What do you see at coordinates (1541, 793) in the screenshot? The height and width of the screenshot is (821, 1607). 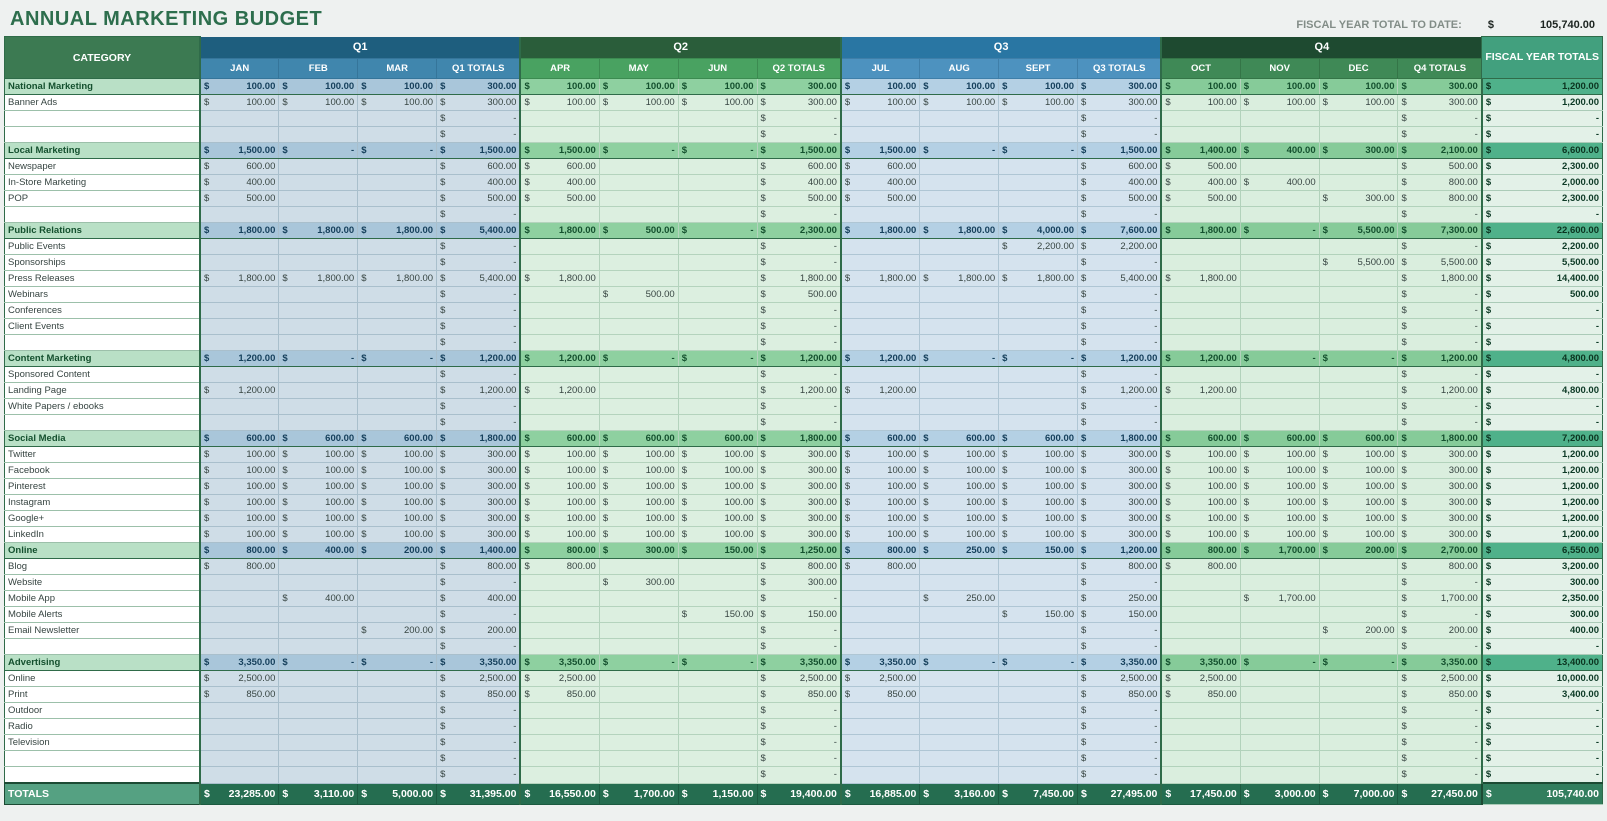 I see `fiscal-total-cell: $105,740.00` at bounding box center [1541, 793].